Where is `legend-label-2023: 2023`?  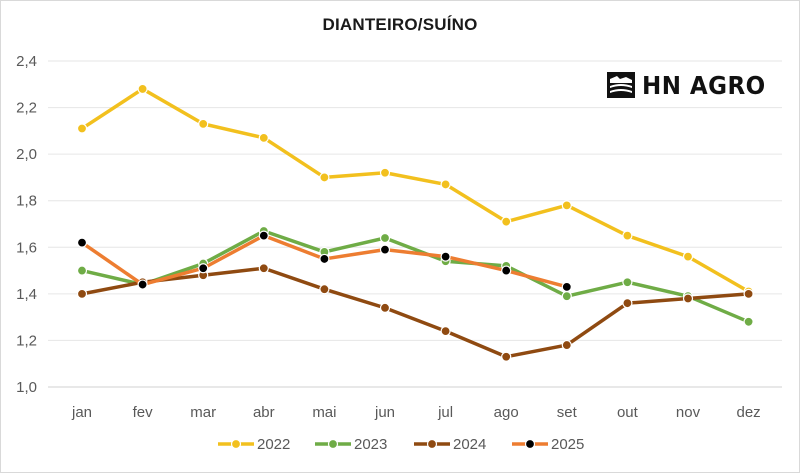
legend-label-2023: 2023 is located at coordinates (370, 444).